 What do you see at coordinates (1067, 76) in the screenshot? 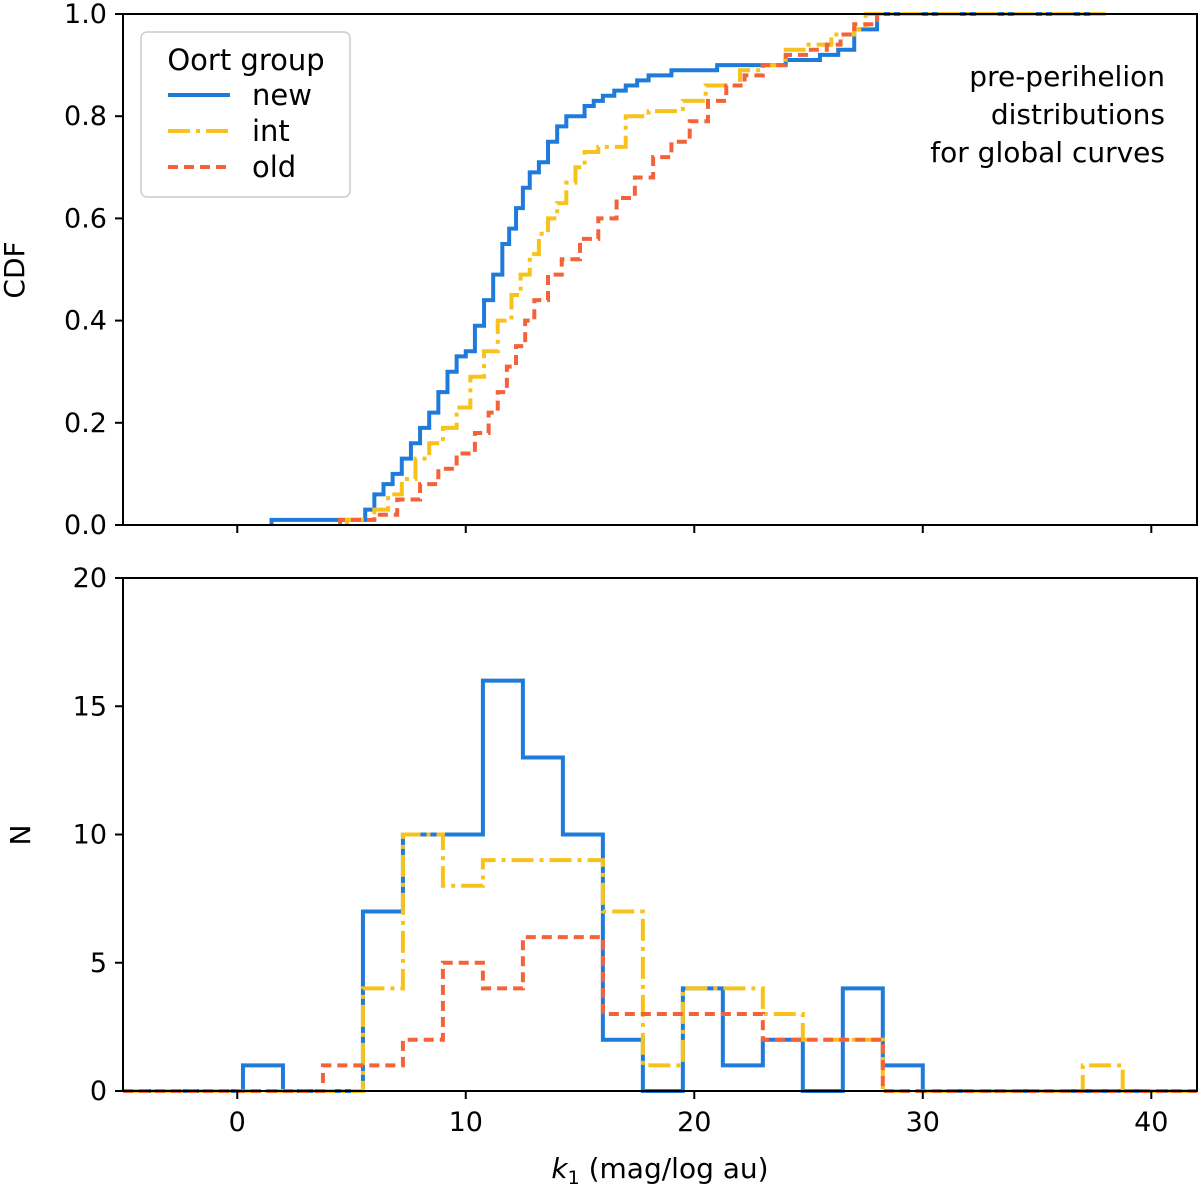
I see `annotation-line-1: pre-perihelion` at bounding box center [1067, 76].